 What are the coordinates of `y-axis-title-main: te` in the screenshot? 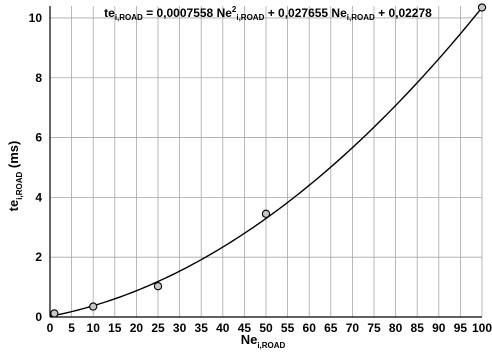 It's located at (13, 206).